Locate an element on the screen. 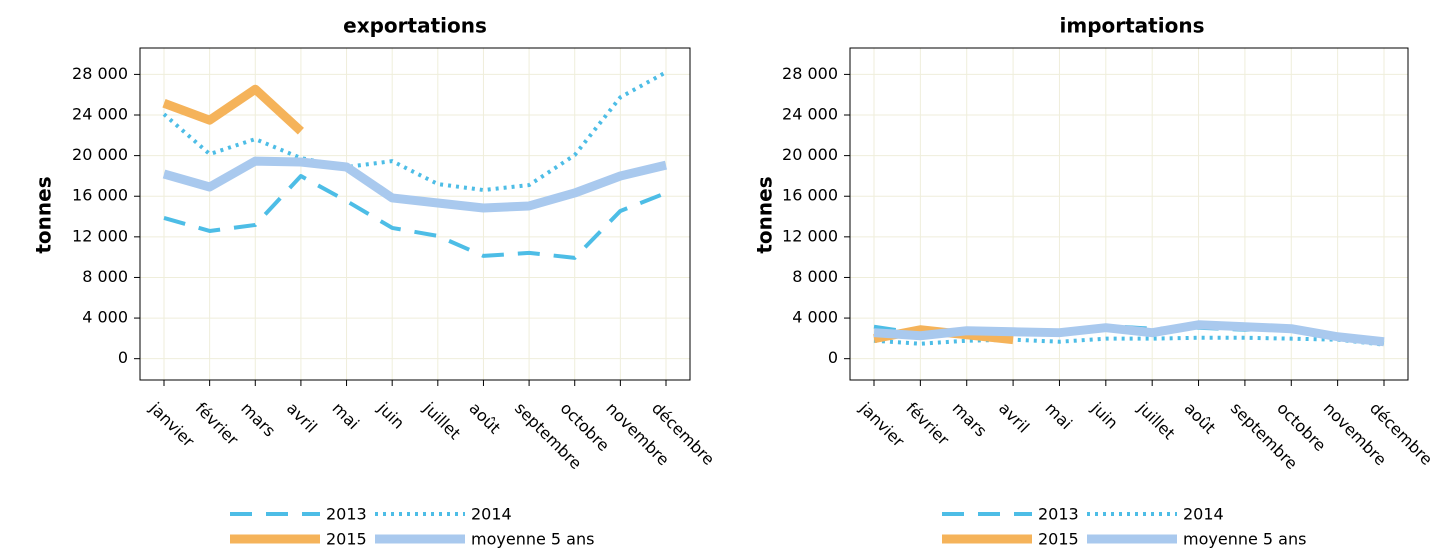 This screenshot has width=1442, height=549. chart-title: exportations is located at coordinates (415, 26).